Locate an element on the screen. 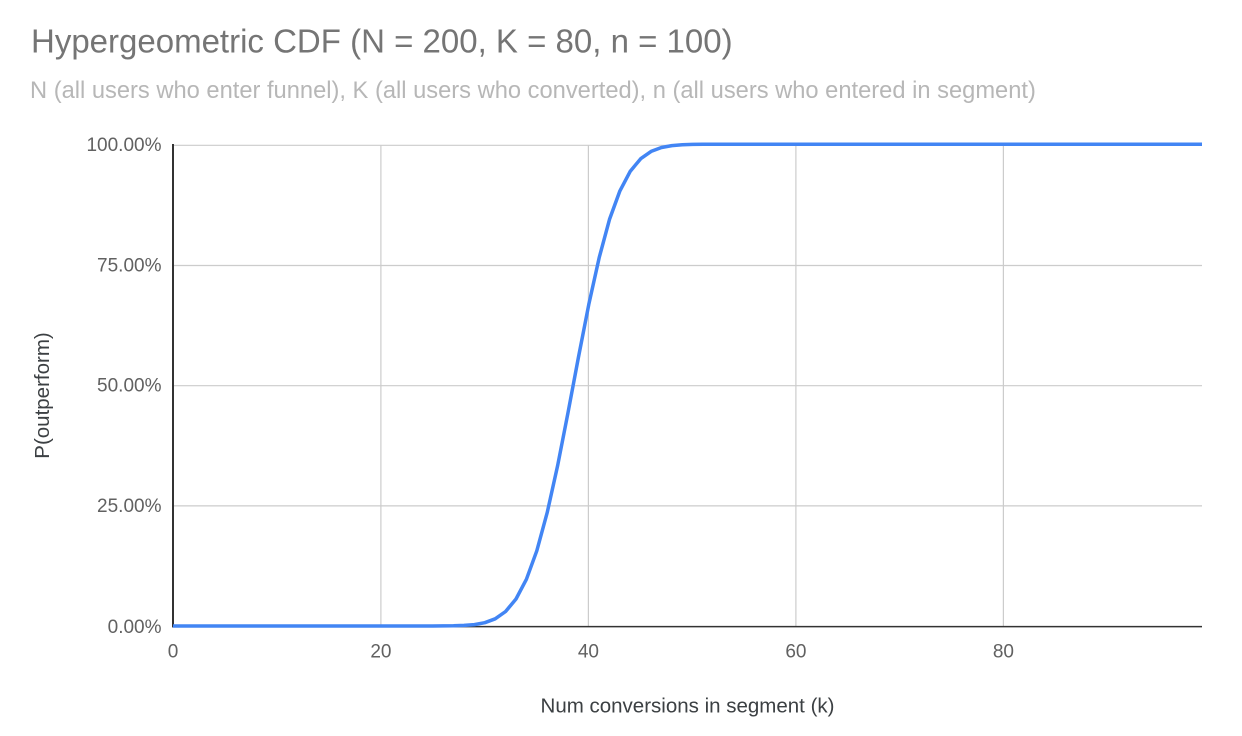 This screenshot has width=1242, height=736. svg-text: 25.00% is located at coordinates (129, 506).